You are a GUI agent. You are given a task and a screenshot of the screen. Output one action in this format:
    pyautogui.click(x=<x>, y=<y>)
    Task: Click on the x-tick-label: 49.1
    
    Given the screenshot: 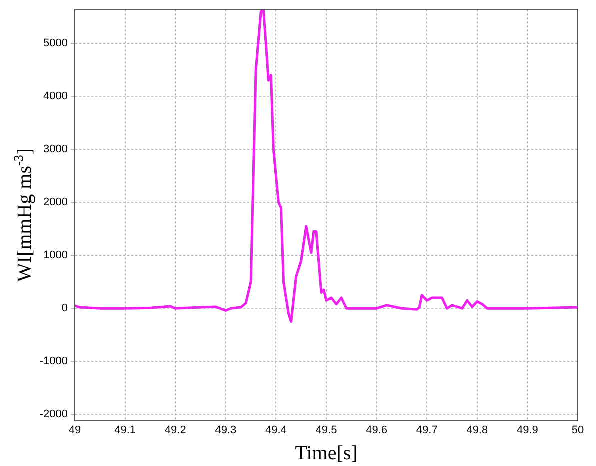 What is the action you would take?
    pyautogui.click(x=125, y=430)
    